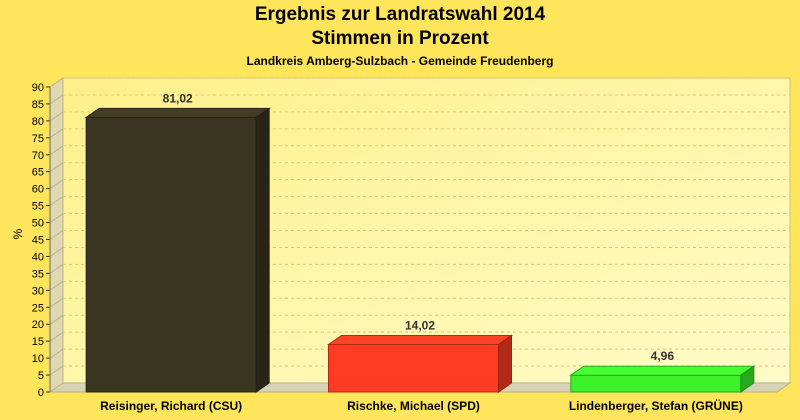 The image size is (800, 420). What do you see at coordinates (171, 406) in the screenshot?
I see `x-tick-label: Reisinger, Richard (CSU)` at bounding box center [171, 406].